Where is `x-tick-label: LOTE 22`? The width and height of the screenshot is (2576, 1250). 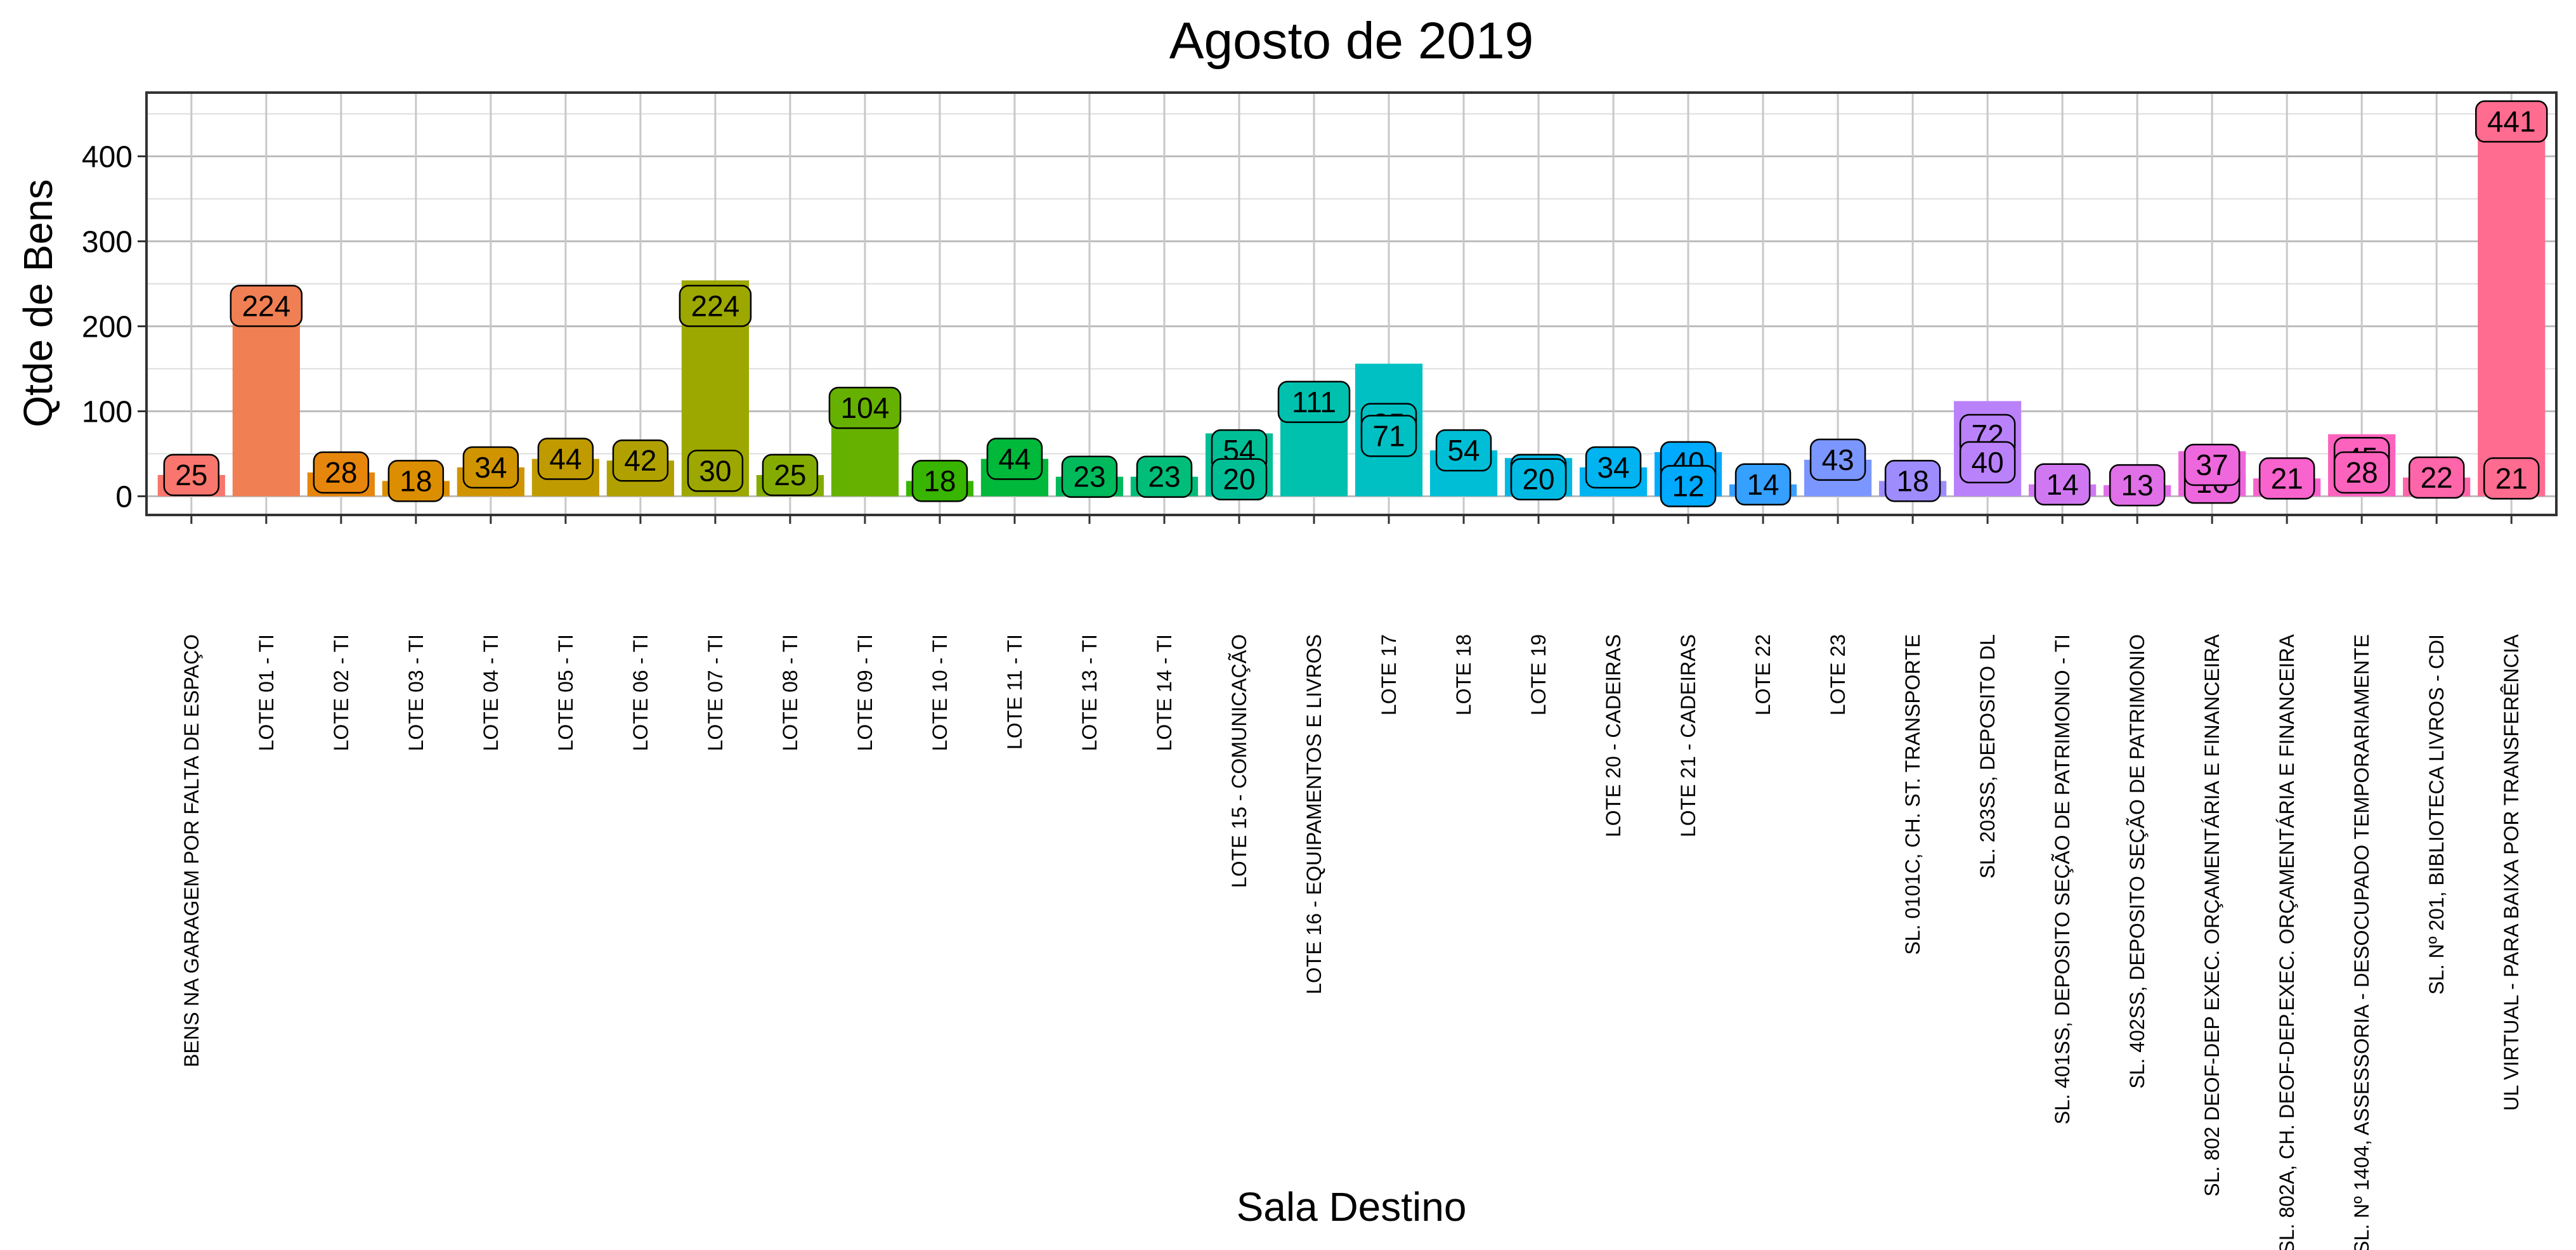 x-tick-label: LOTE 22 is located at coordinates (1763, 674).